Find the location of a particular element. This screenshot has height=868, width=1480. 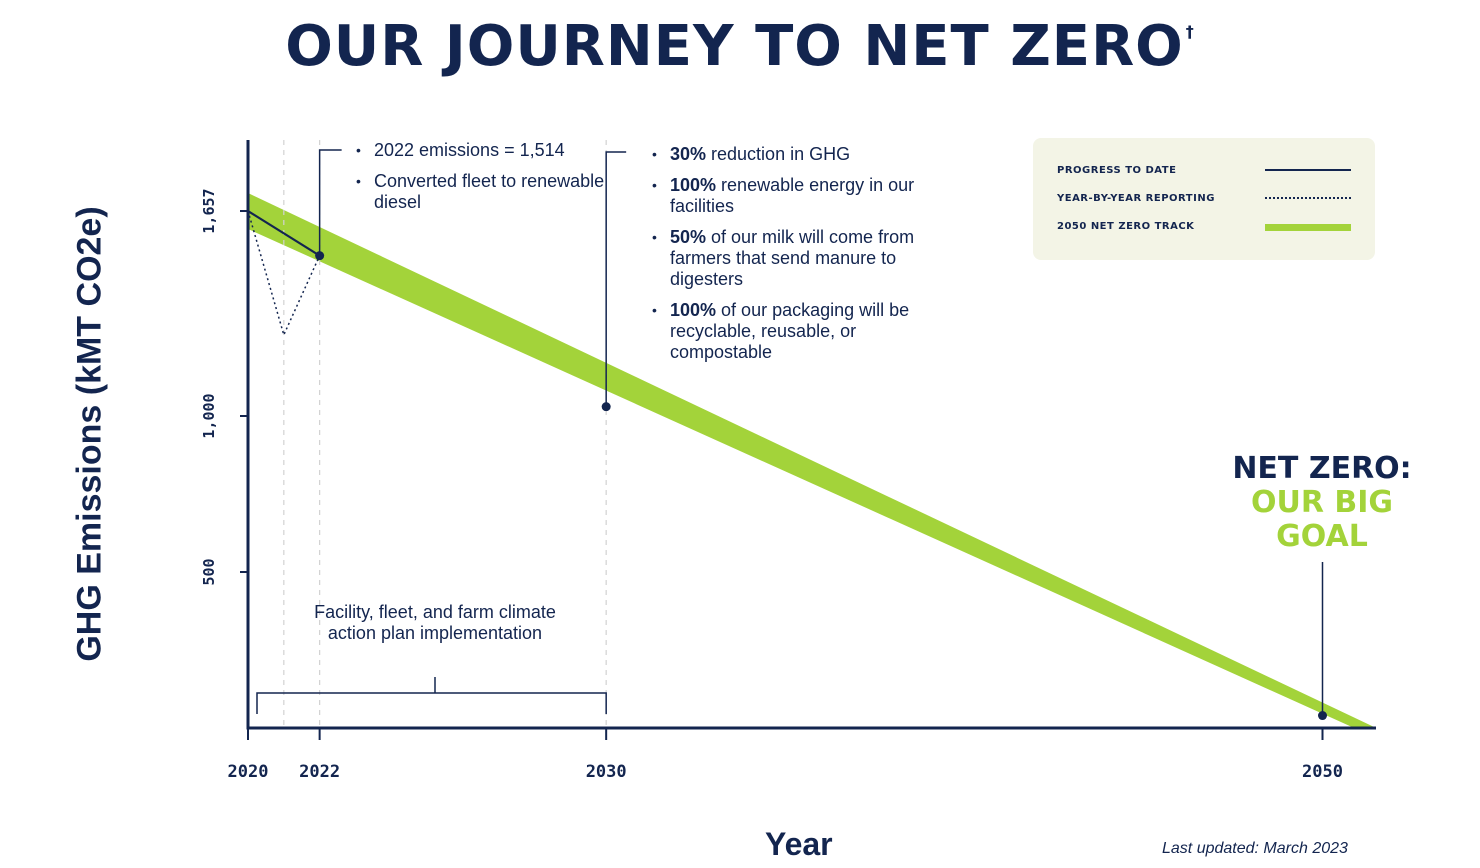

net-zero-line1: NET ZERO: is located at coordinates (1322, 468).